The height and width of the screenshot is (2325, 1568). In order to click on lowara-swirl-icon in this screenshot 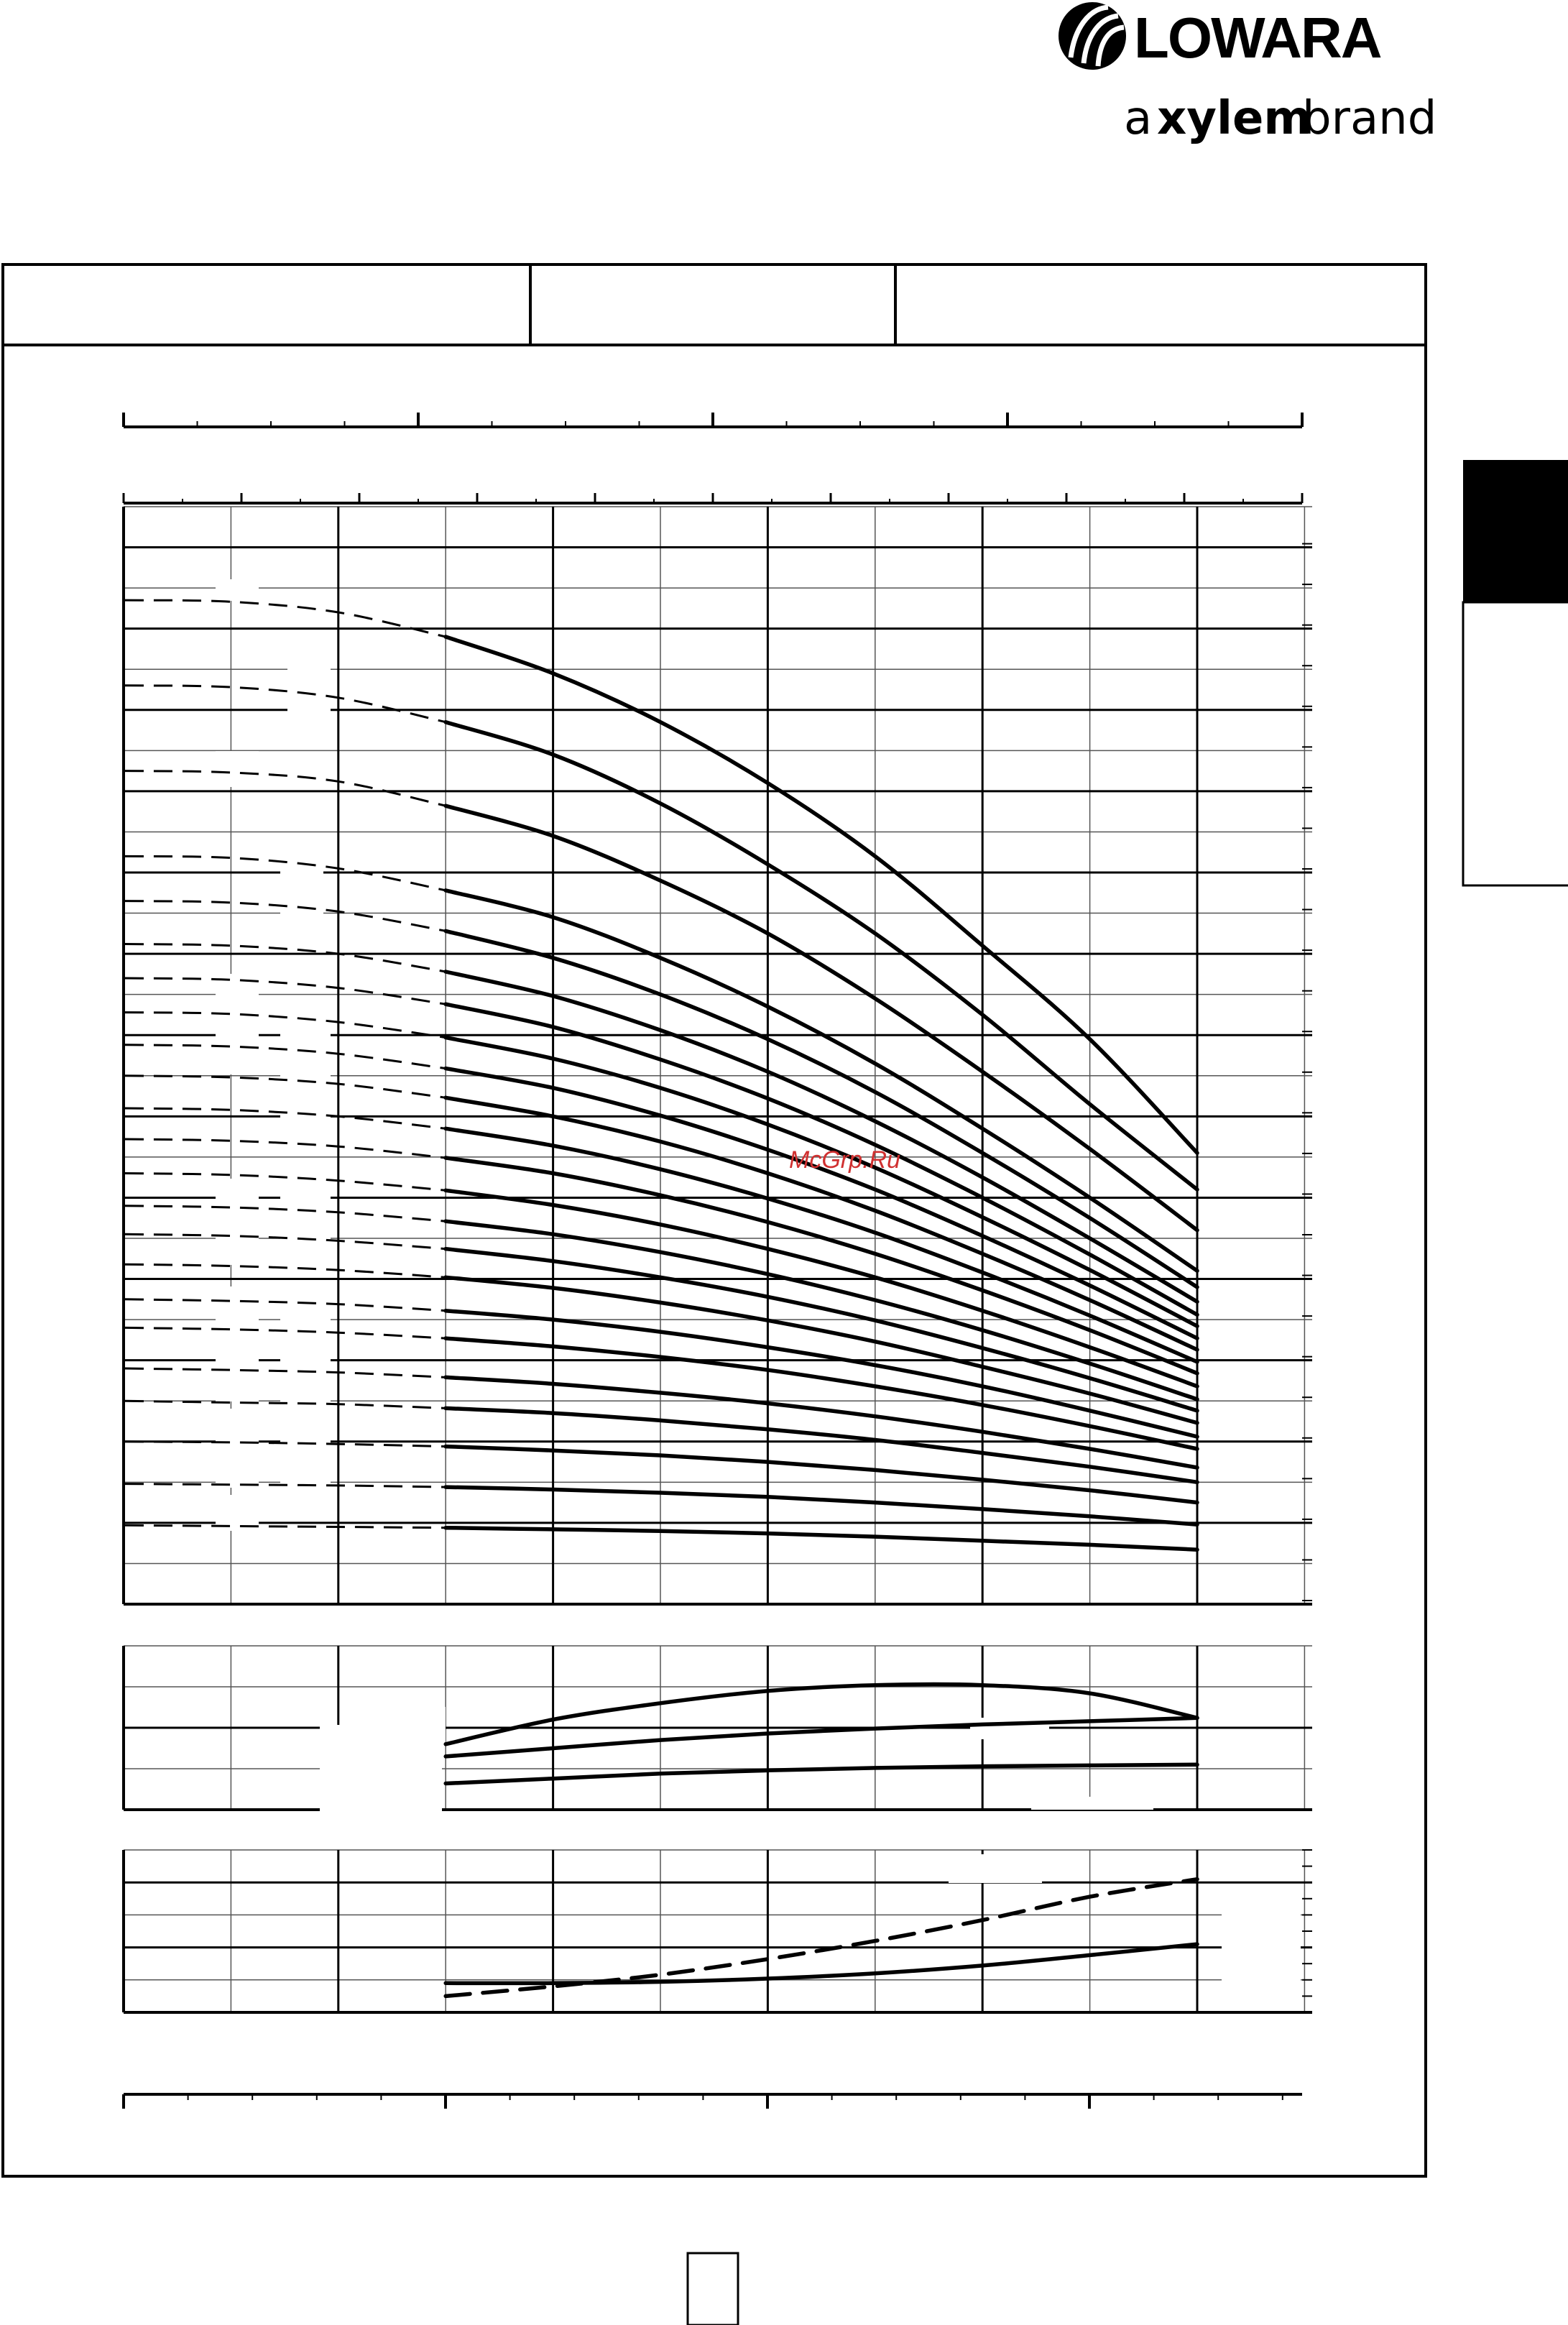, I will do `click(1092, 36)`.